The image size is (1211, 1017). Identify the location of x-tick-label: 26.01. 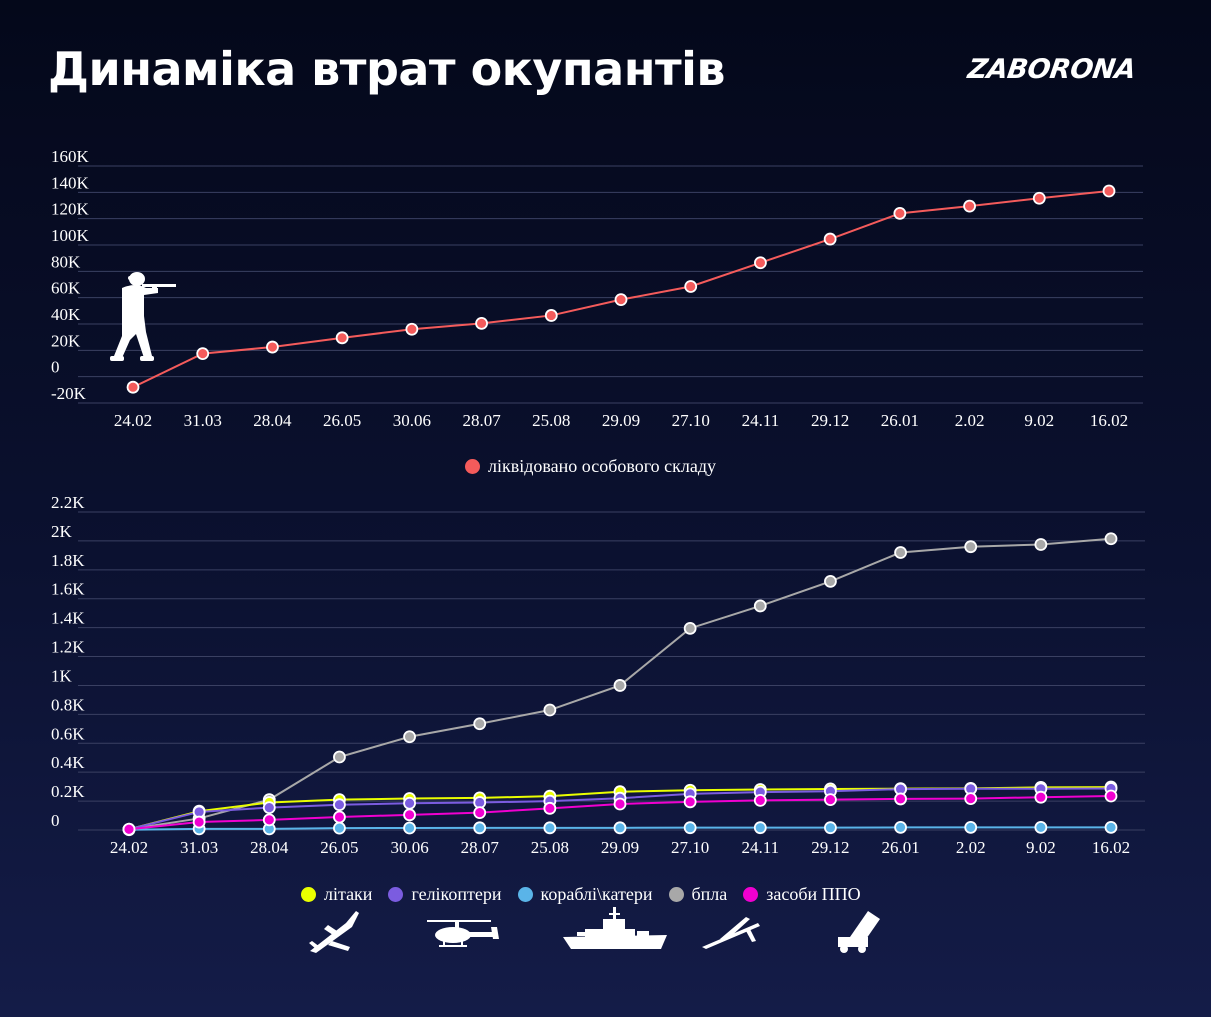
(900, 420).